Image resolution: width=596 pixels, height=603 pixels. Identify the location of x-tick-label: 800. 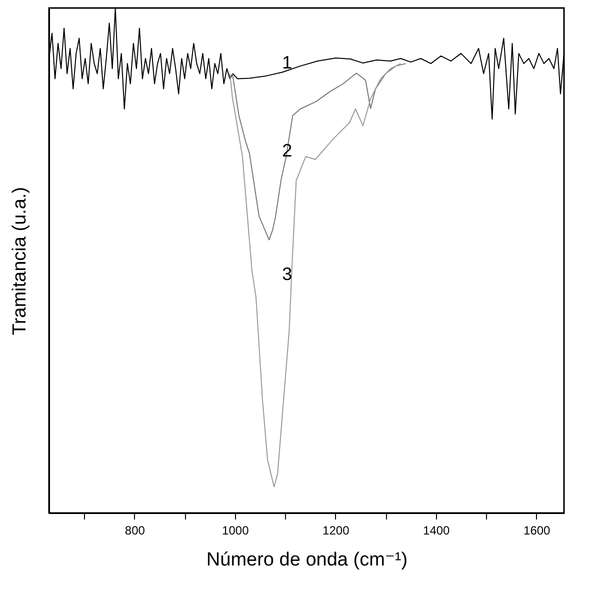
(135, 531).